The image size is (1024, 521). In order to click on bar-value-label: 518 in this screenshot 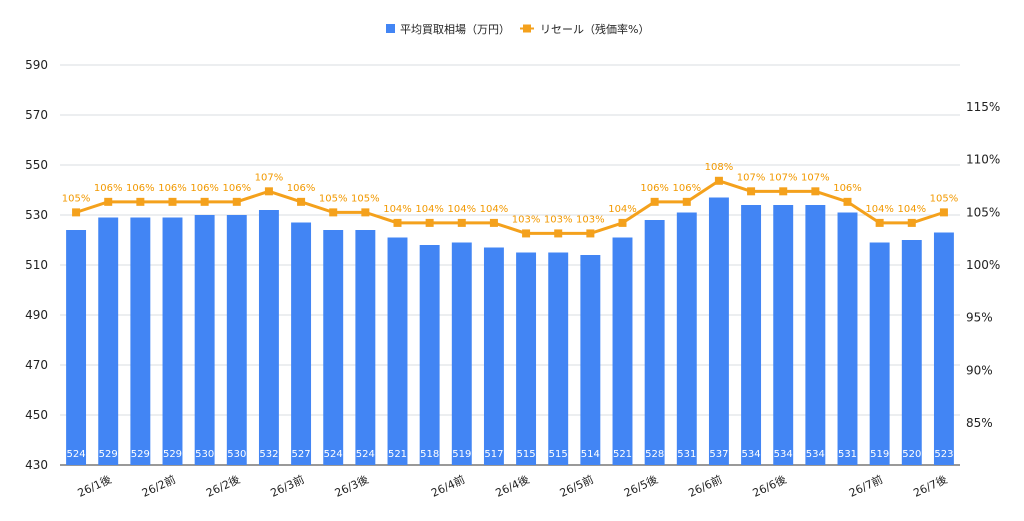, I will do `click(429, 454)`.